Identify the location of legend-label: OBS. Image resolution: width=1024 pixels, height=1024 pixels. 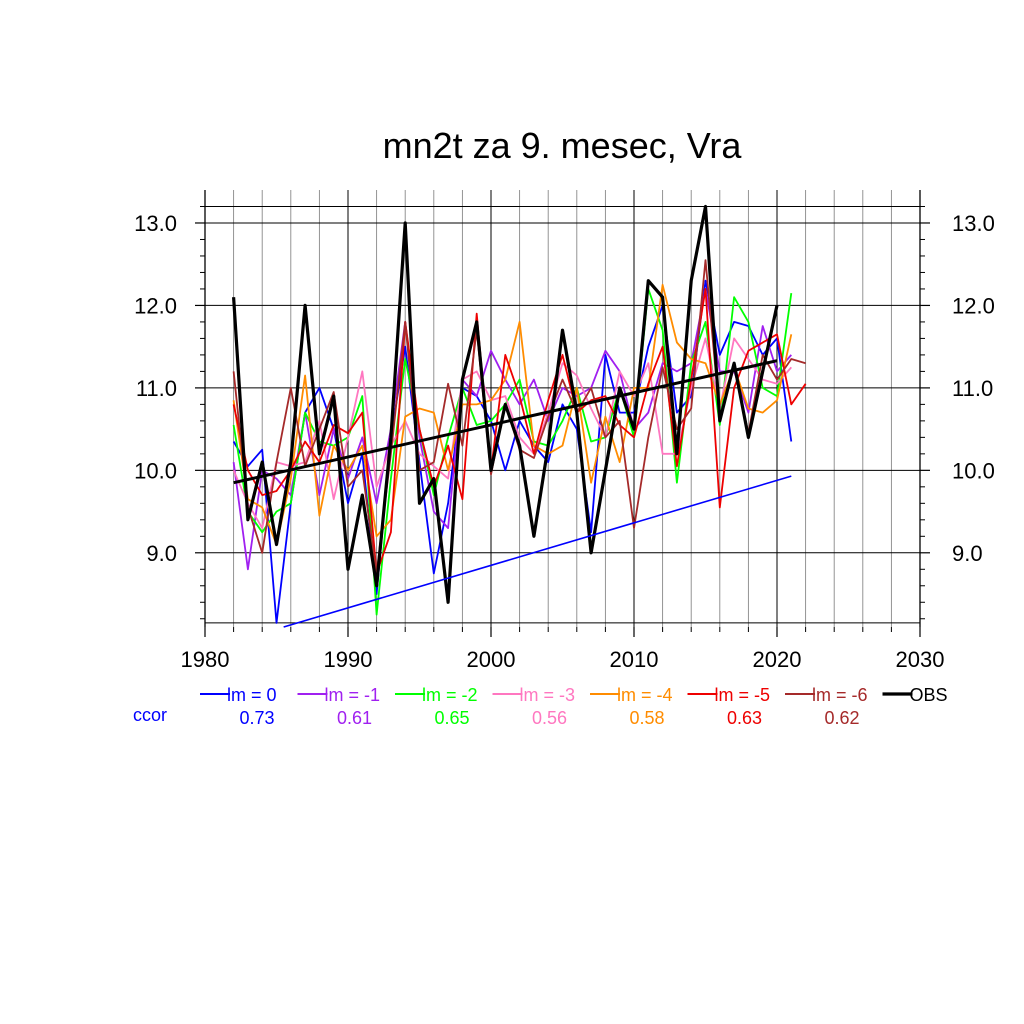
(929, 695).